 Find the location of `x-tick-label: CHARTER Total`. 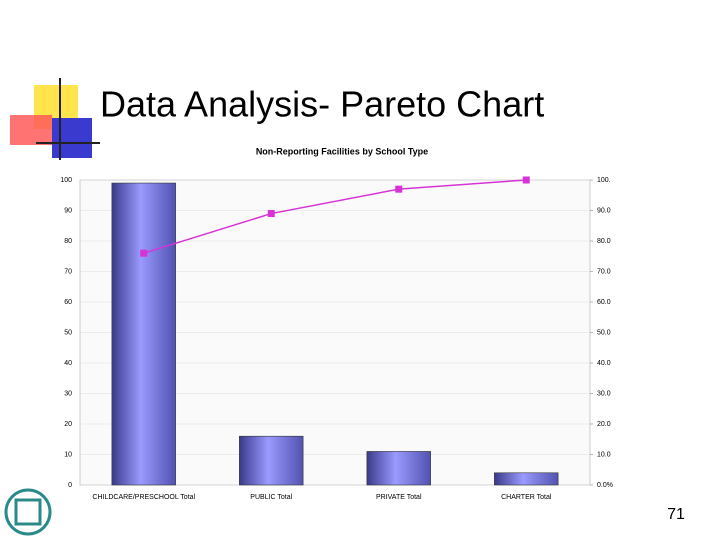

x-tick-label: CHARTER Total is located at coordinates (526, 497).